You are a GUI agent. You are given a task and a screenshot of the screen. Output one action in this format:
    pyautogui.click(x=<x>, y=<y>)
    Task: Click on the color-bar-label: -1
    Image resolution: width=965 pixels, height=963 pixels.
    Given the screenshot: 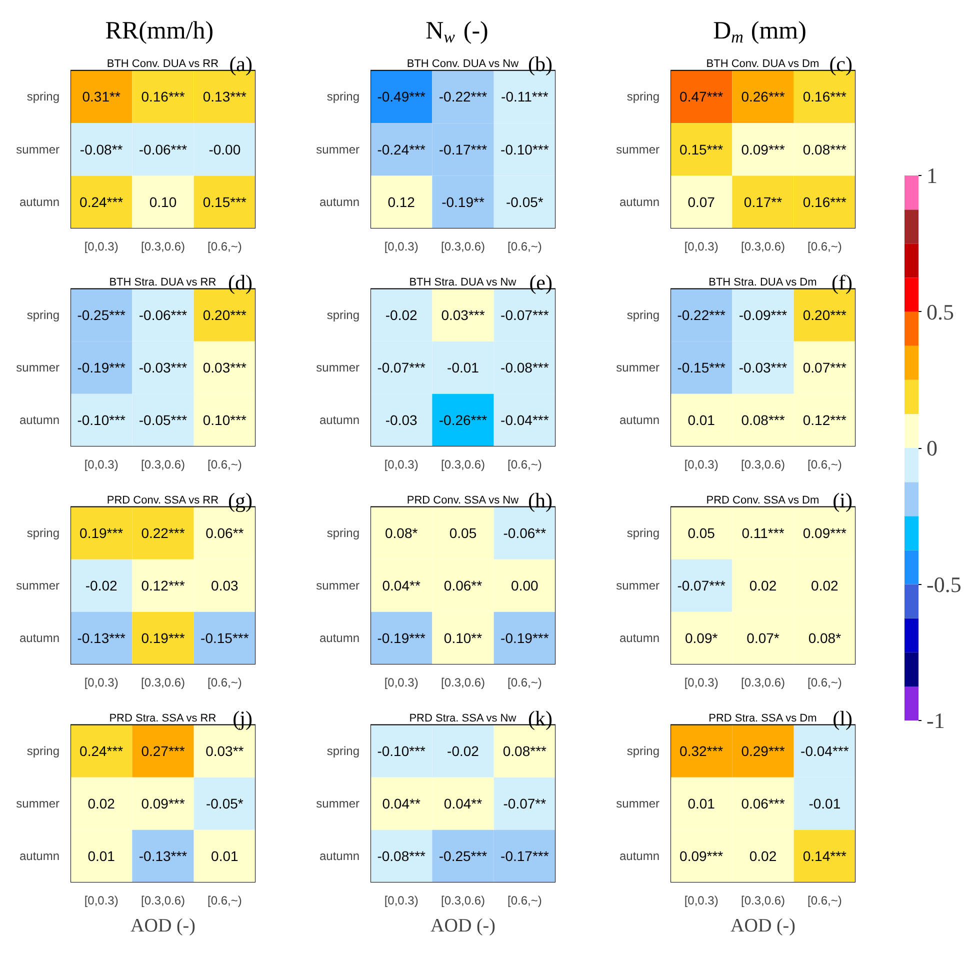 What is the action you would take?
    pyautogui.click(x=935, y=720)
    